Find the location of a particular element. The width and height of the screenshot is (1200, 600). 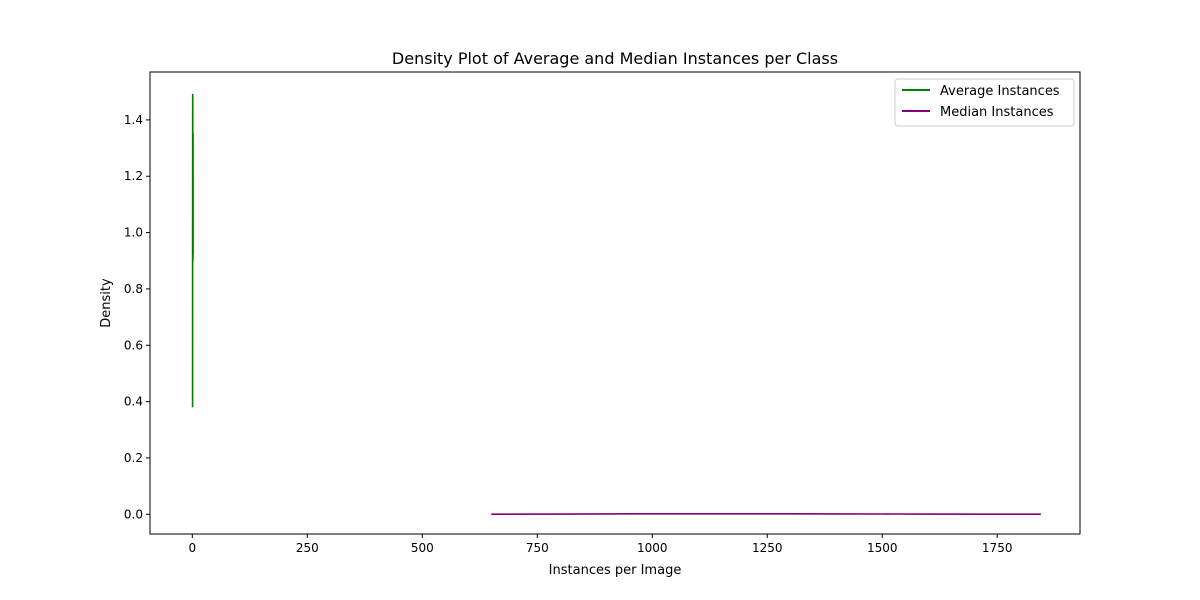

x-tick-label: 1750 is located at coordinates (997, 548).